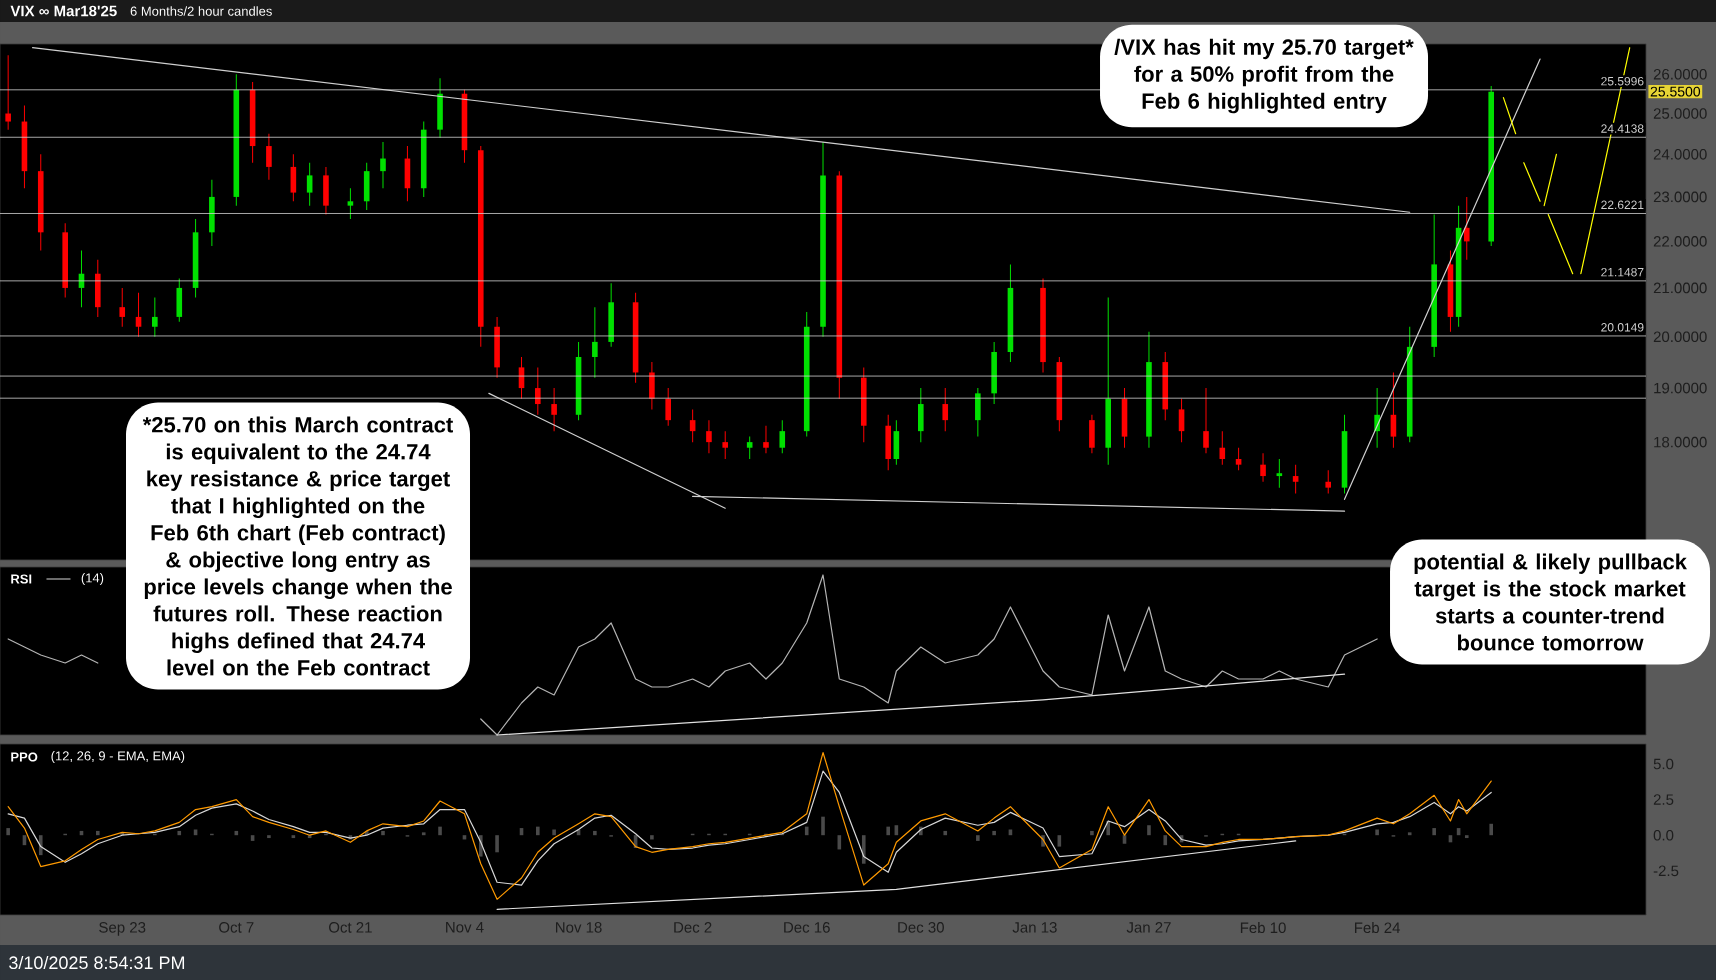  What do you see at coordinates (297, 546) in the screenshot?
I see `text: *25.70 on this March contract is equivalent to the 24.74 key resistance & price target that I highlighted on the Feb 6th chart (Feb contract) & objective long entry as price levels change when the futures roll. These reaction highs defined that 24.74 level on the Feb contract` at bounding box center [297, 546].